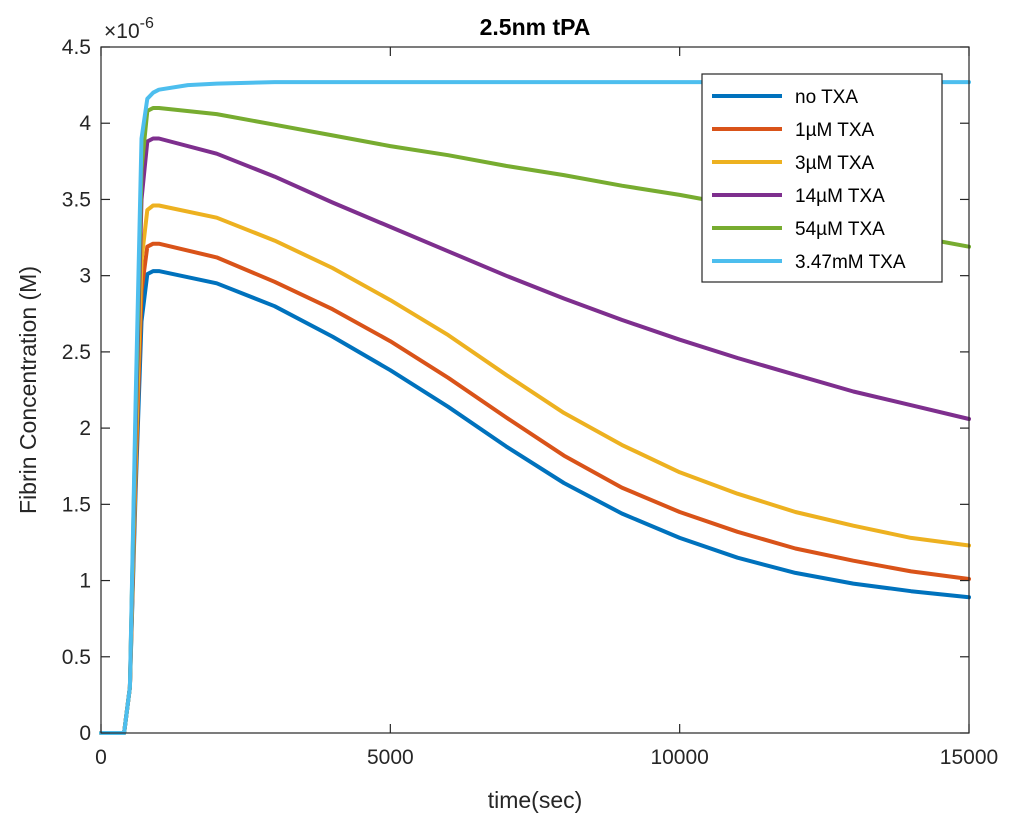 The width and height of the screenshot is (1024, 815). I want to click on legend-label-5: 3.47mM TXA, so click(850, 262).